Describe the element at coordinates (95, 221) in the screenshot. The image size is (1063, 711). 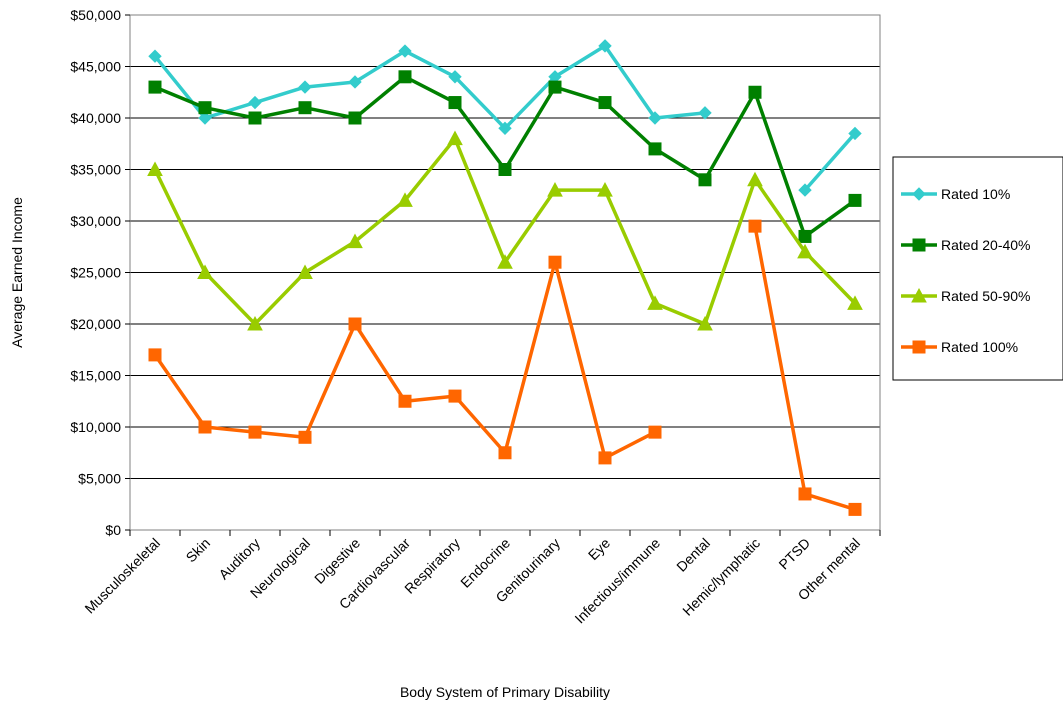
I see `y-tick-label: $30,000` at that location.